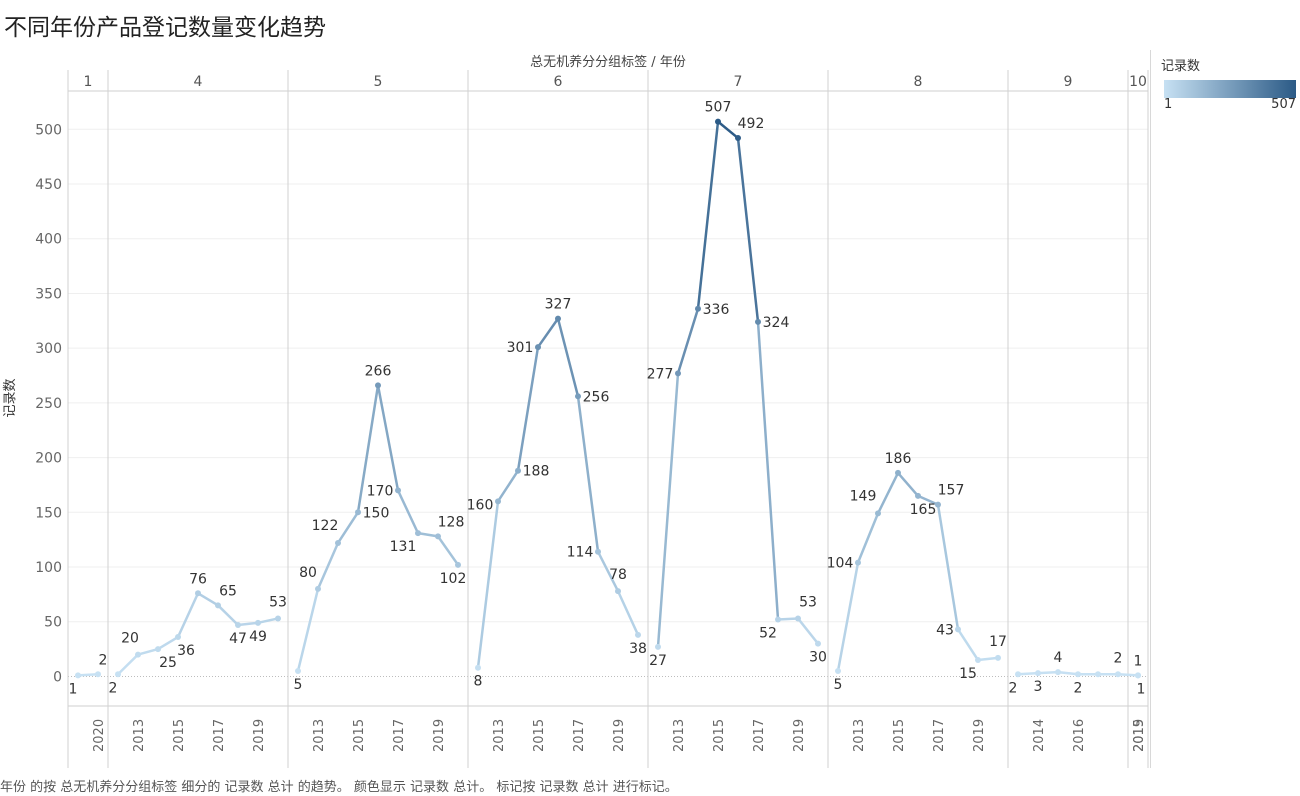 Image resolution: width=1300 pixels, height=796 pixels. Describe the element at coordinates (258, 637) in the screenshot. I see `data-label: 49` at that location.